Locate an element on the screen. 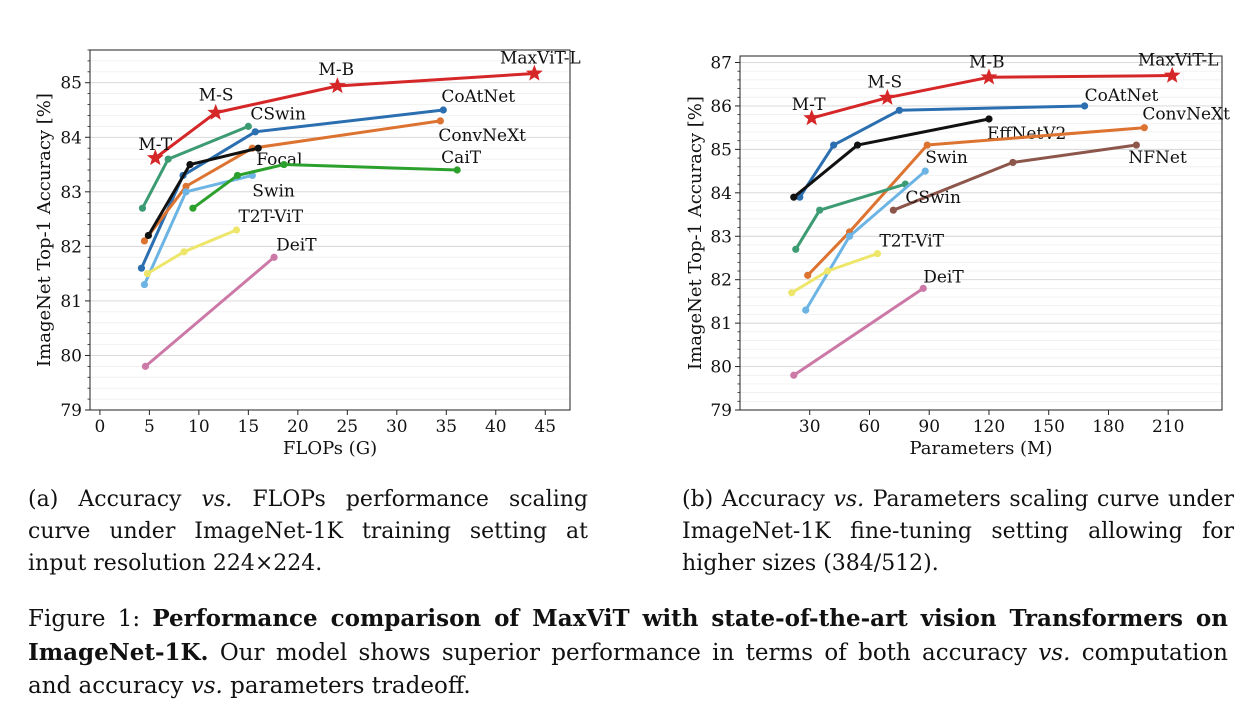 This screenshot has height=722, width=1250. chart-a-xtick-label: 0 is located at coordinates (99, 427).